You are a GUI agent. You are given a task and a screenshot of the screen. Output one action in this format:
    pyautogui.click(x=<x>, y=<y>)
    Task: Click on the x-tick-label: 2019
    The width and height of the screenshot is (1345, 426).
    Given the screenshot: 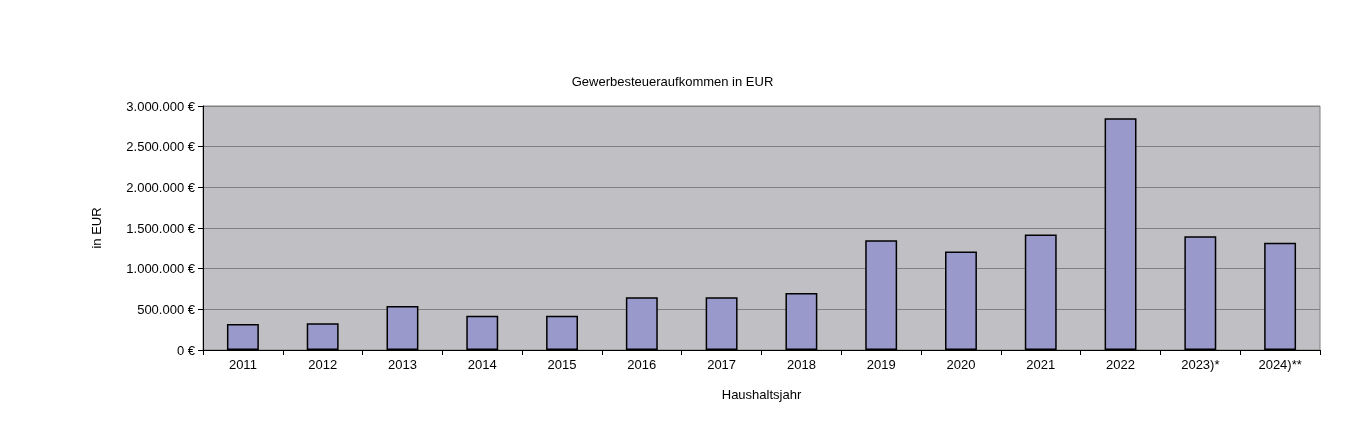 What is the action you would take?
    pyautogui.click(x=881, y=364)
    